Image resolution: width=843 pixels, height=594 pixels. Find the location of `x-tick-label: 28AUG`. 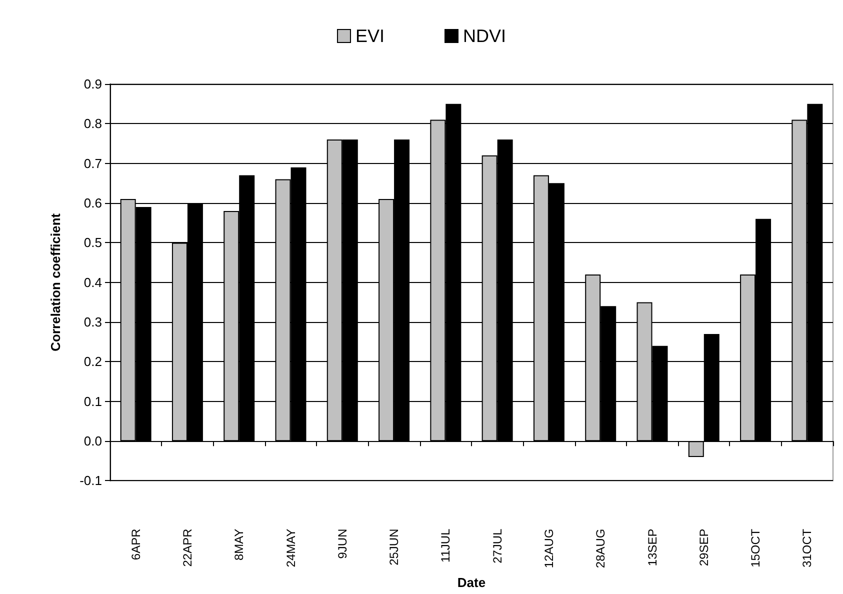

x-tick-label: 28AUG is located at coordinates (601, 548).